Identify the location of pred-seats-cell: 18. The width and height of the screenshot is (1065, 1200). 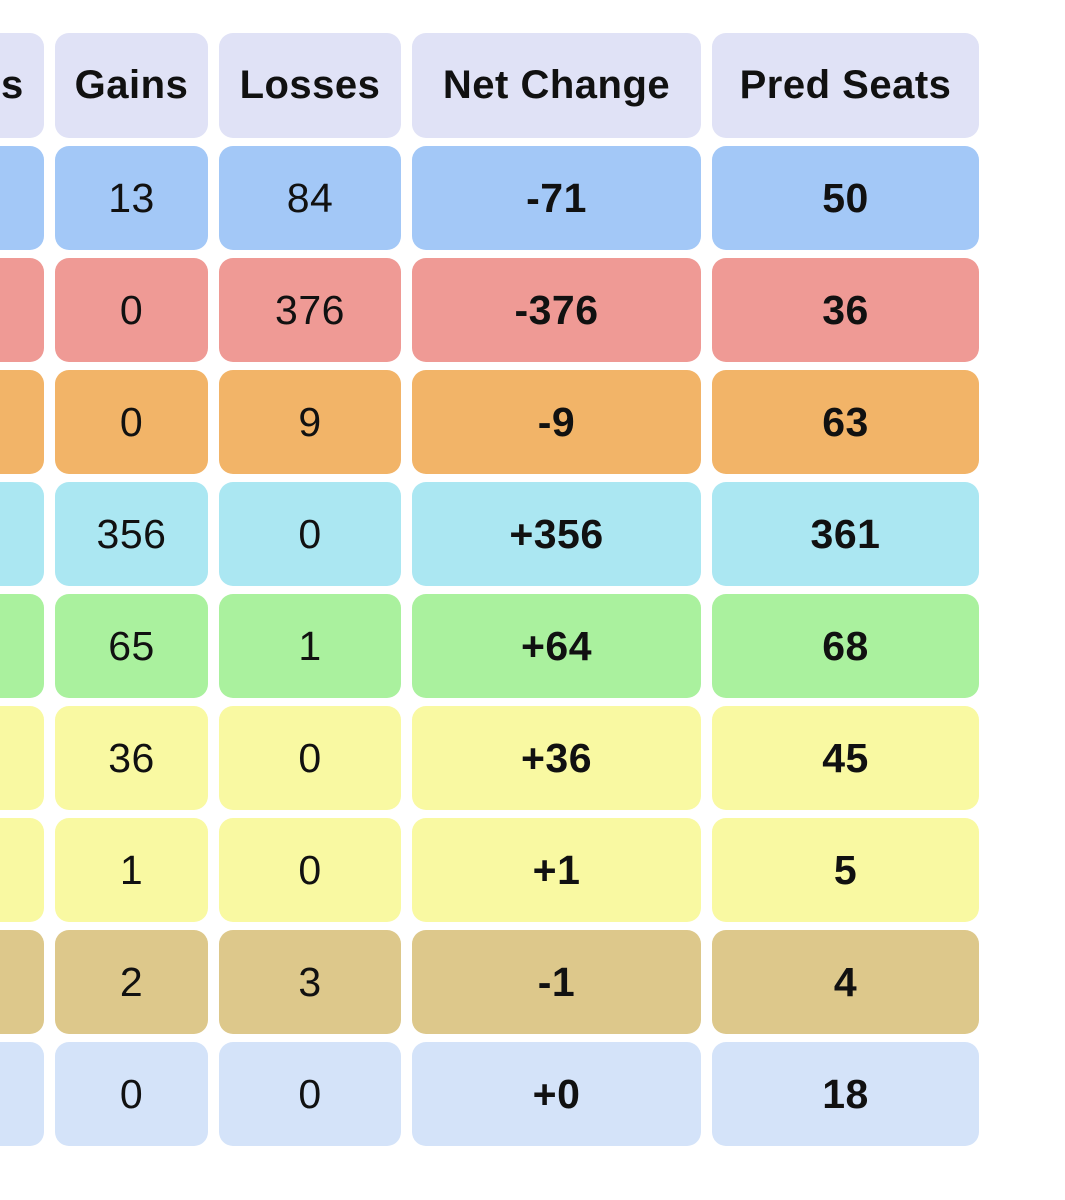
(845, 1094).